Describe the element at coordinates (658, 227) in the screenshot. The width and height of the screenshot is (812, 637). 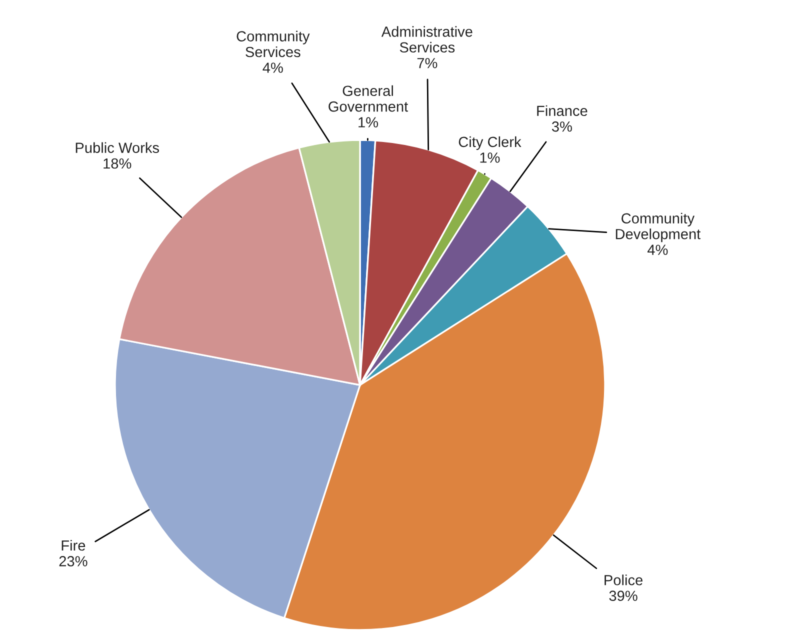
I see `slice-label: Community Development` at that location.